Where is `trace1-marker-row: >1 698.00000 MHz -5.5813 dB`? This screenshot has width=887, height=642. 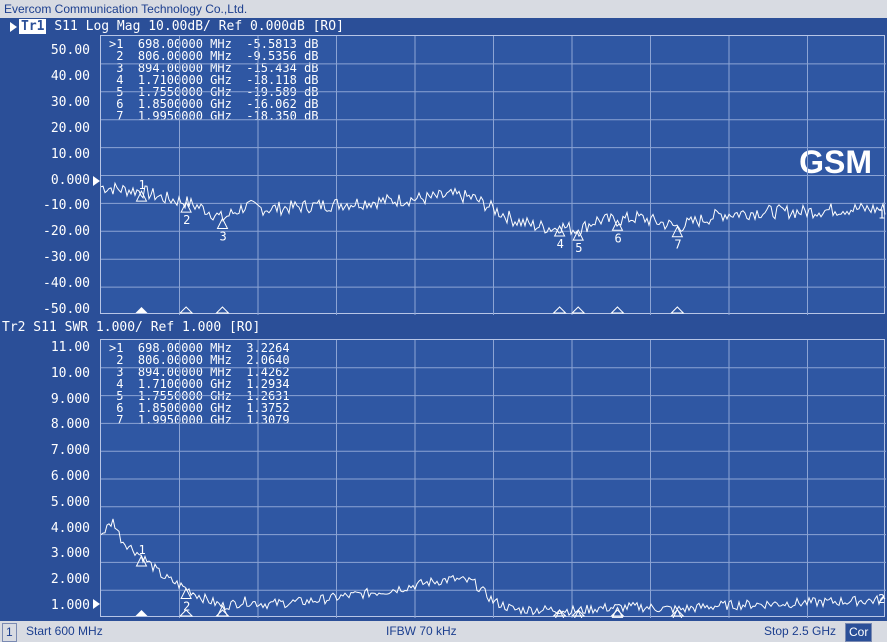
trace1-marker-row: >1 698.00000 MHz -5.5813 dB is located at coordinates (214, 44).